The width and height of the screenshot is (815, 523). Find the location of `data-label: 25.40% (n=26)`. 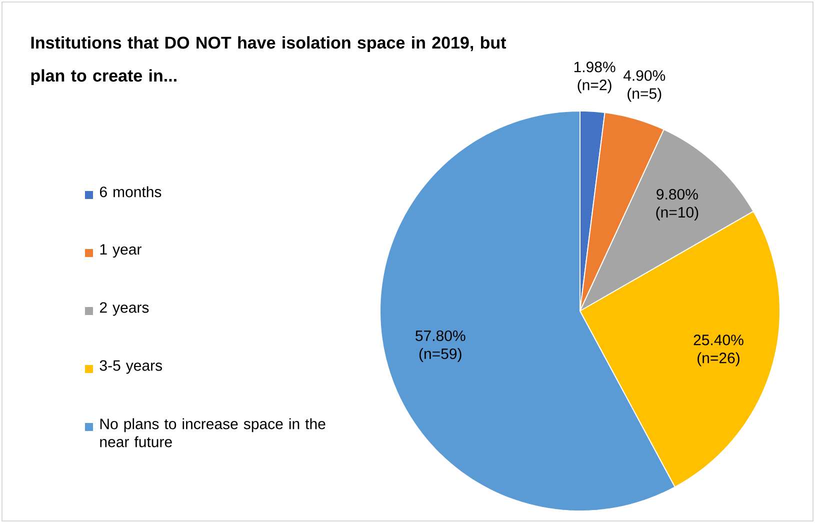

data-label: 25.40% (n=26) is located at coordinates (719, 350).